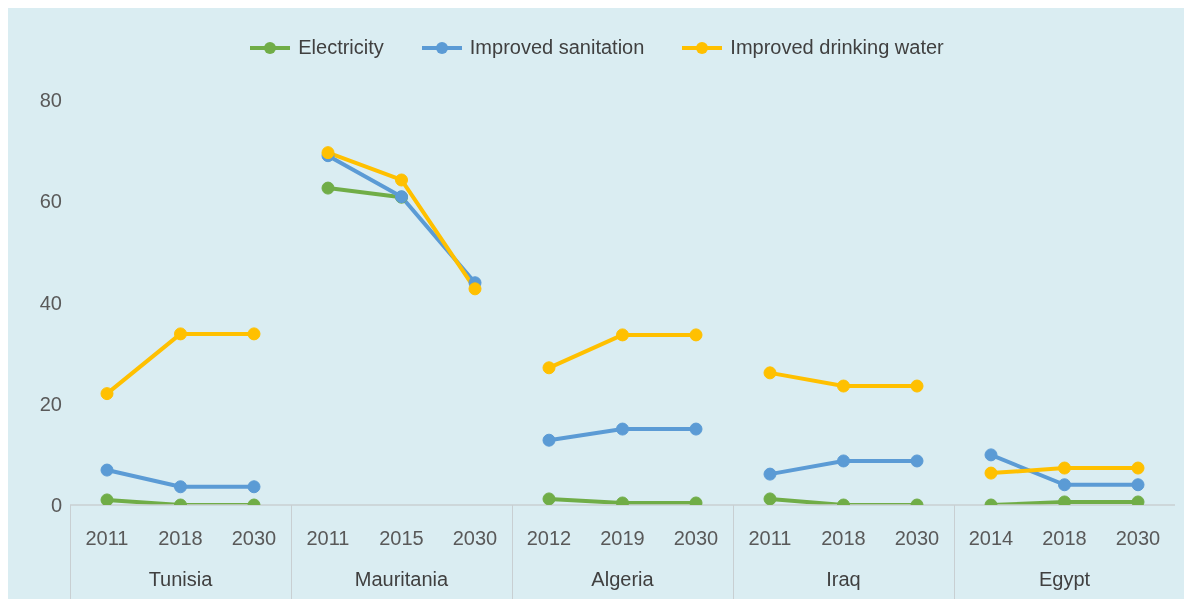 This screenshot has width=1192, height=607. What do you see at coordinates (402, 579) in the screenshot?
I see `x-axis-title: Mauritania` at bounding box center [402, 579].